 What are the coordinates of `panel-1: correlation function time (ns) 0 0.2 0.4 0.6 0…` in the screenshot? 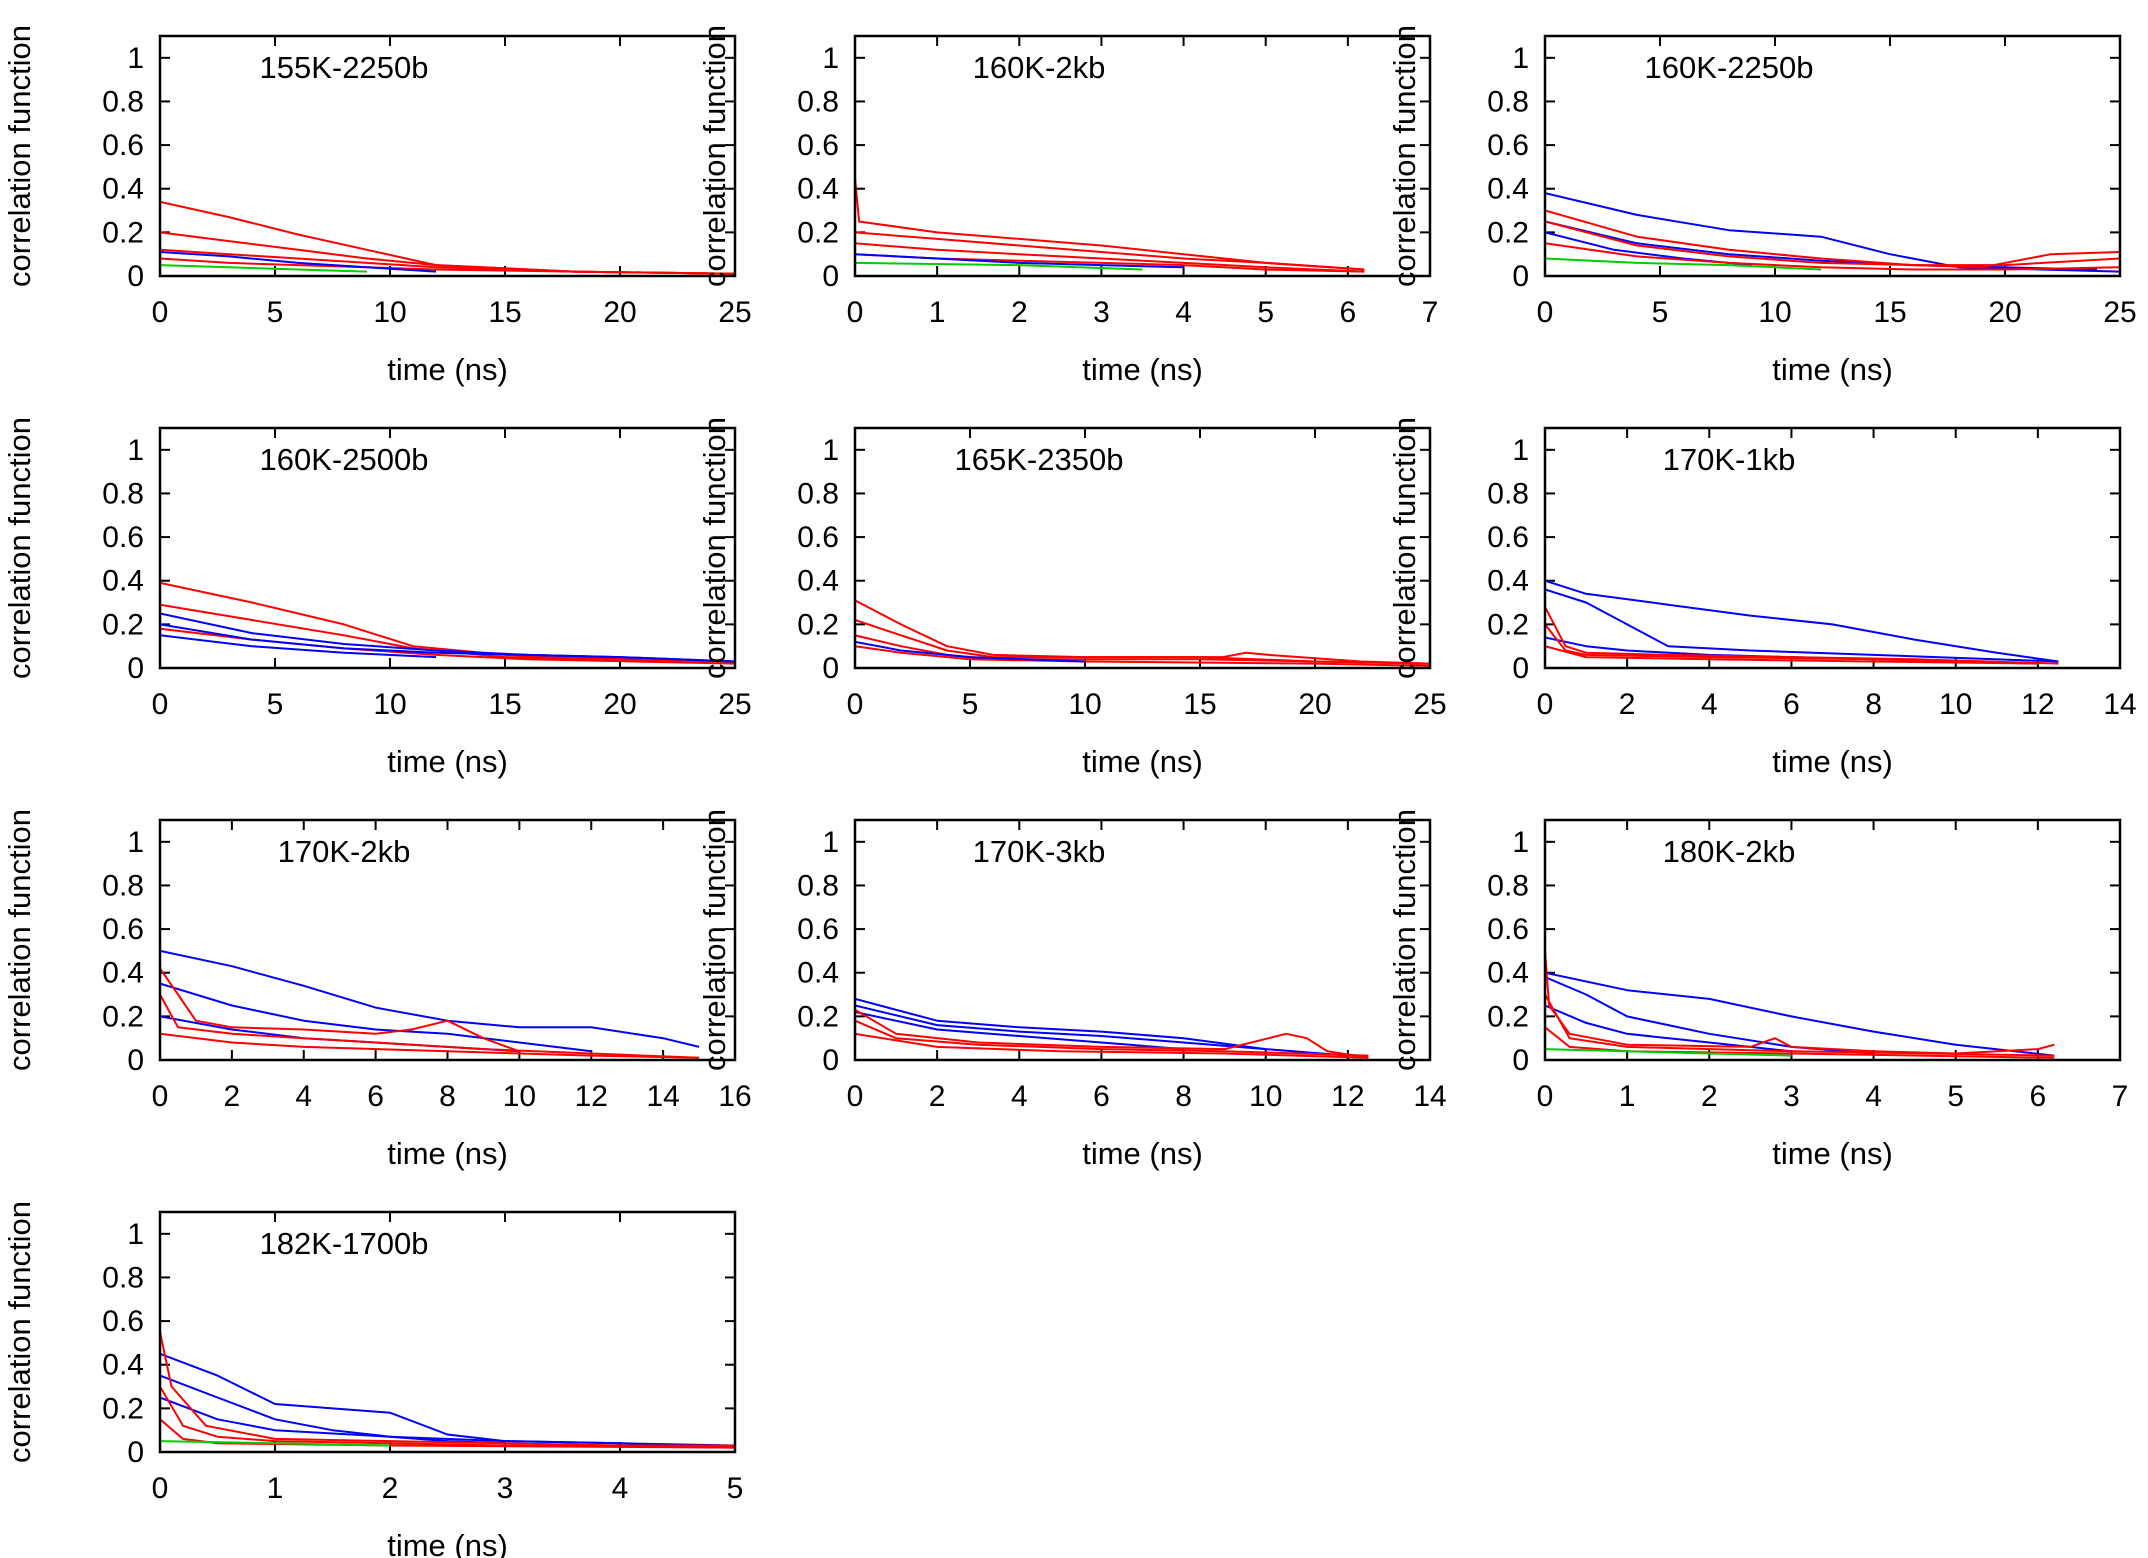 It's located at (377, 206).